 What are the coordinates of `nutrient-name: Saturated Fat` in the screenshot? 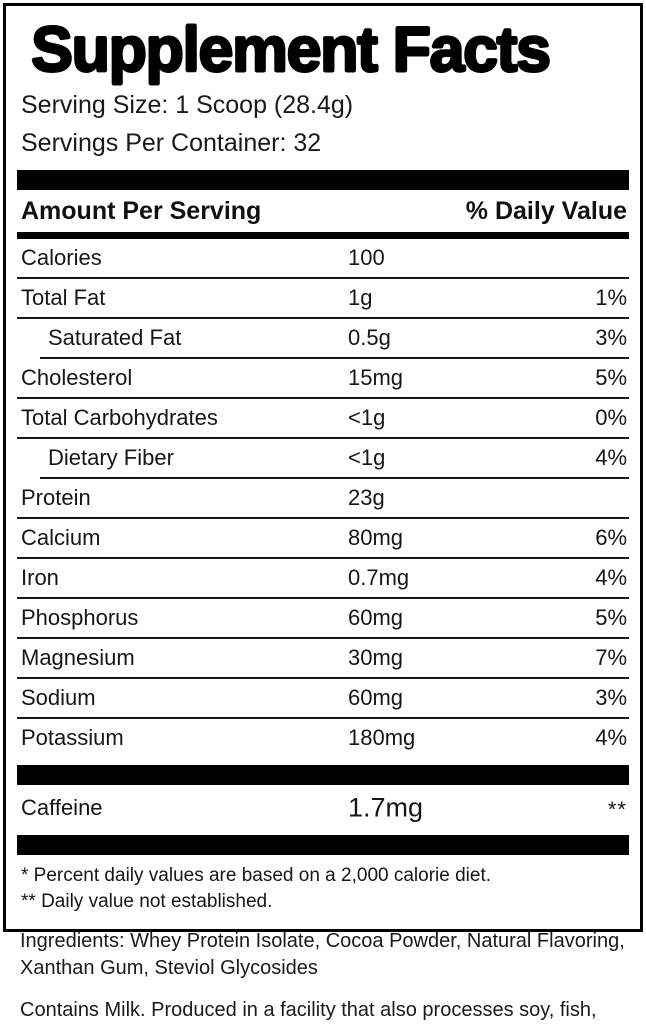 It's located at (115, 337).